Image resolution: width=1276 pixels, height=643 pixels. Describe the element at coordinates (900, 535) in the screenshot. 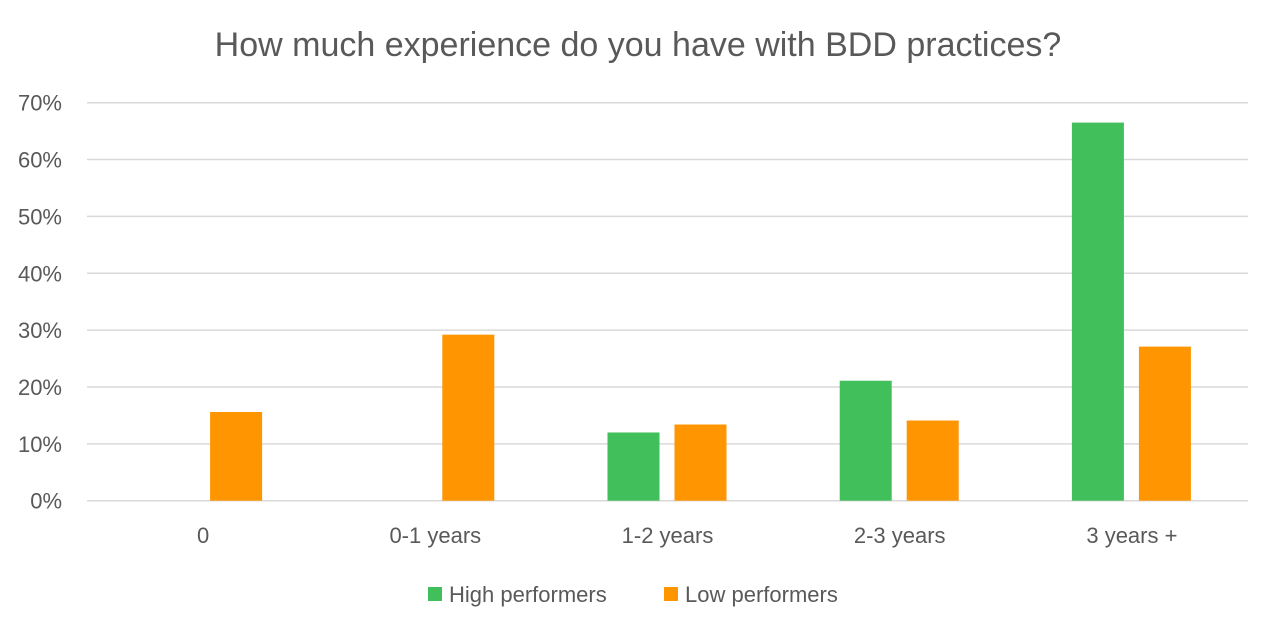

I see `x-tick-label: 2-3 years` at that location.